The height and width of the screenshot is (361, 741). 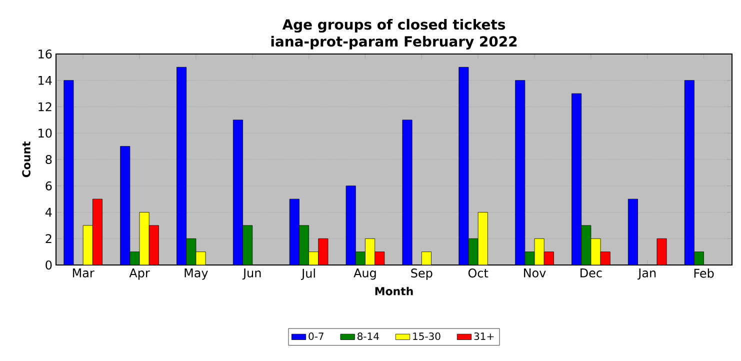 What do you see at coordinates (45, 107) in the screenshot?
I see `y-tick-label: 12` at bounding box center [45, 107].